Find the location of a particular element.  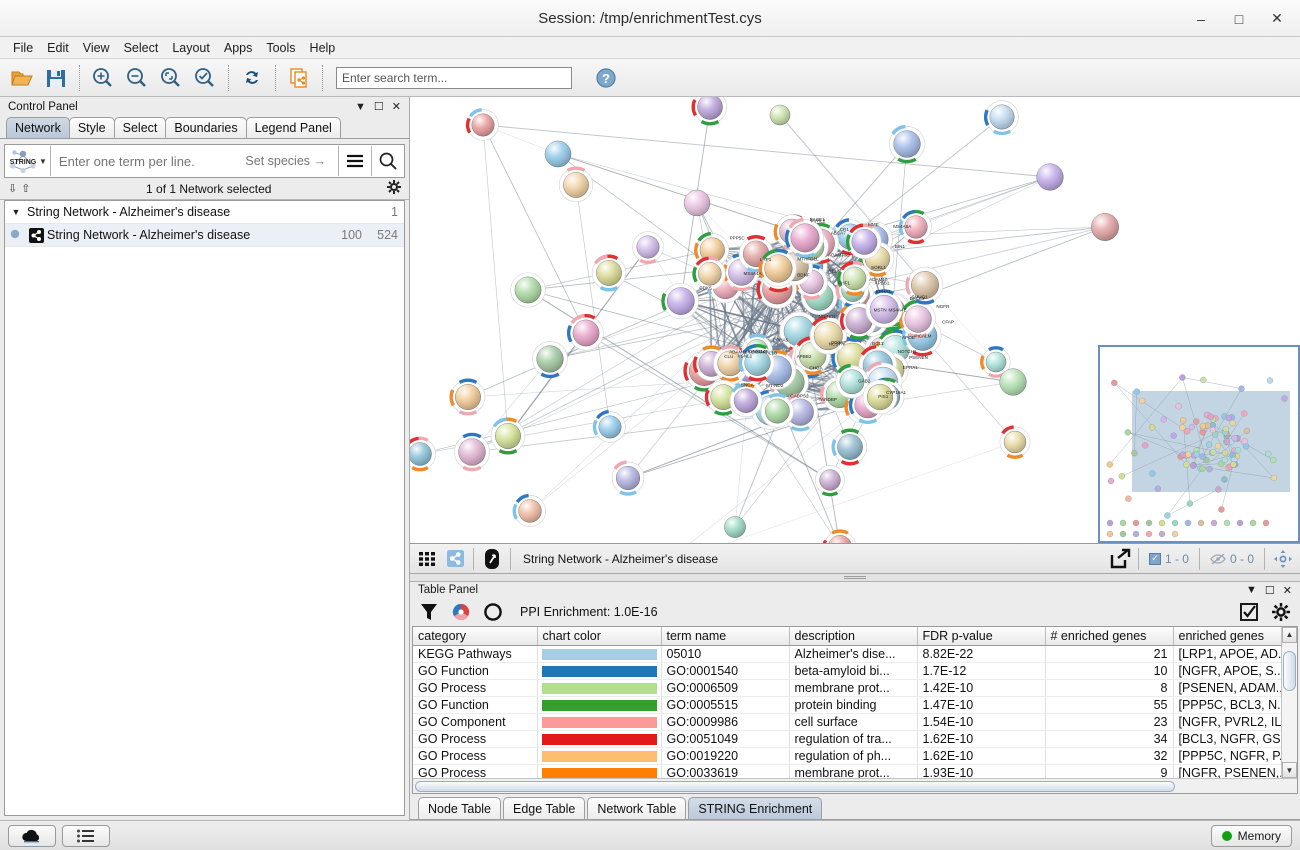

help-icon: ? is located at coordinates (606, 78).